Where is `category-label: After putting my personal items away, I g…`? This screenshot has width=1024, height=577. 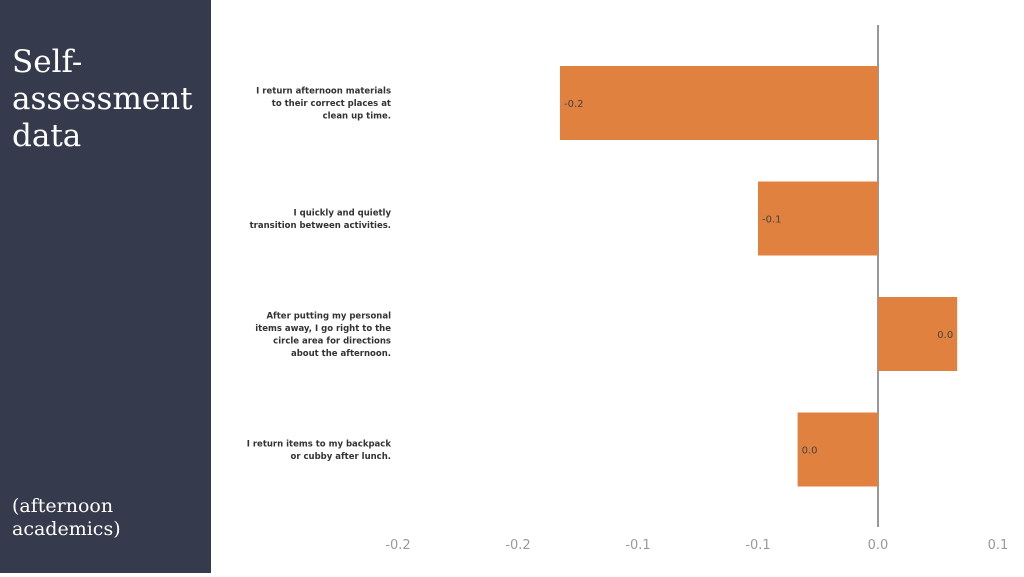 category-label: After putting my personal items away, I g… is located at coordinates (323, 335).